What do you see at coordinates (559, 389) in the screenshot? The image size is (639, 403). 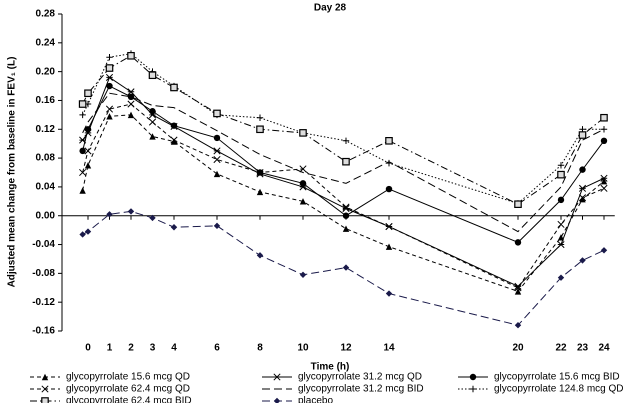 I see `legend-label: glycopyrrolate 124.8 mcg QD` at bounding box center [559, 389].